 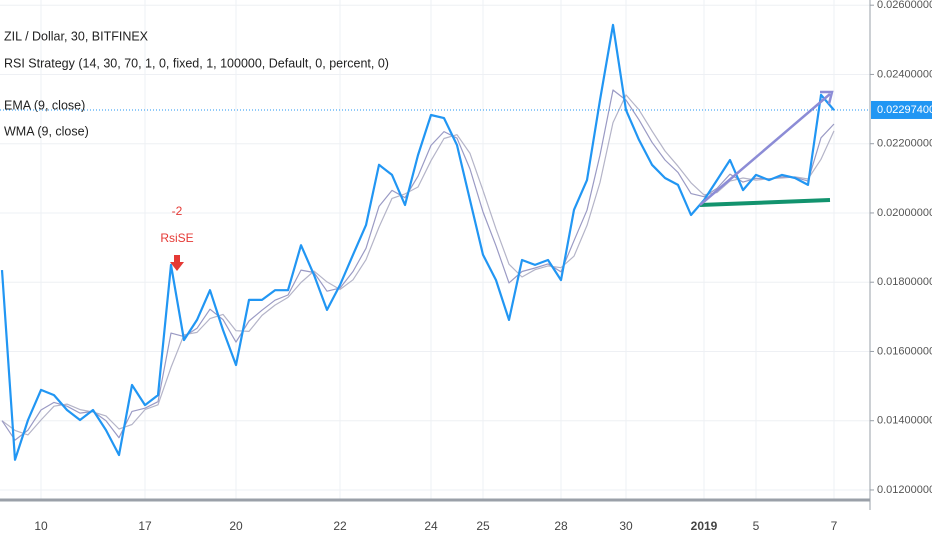 What do you see at coordinates (704, 526) in the screenshot?
I see `x-tick-label: 2019` at bounding box center [704, 526].